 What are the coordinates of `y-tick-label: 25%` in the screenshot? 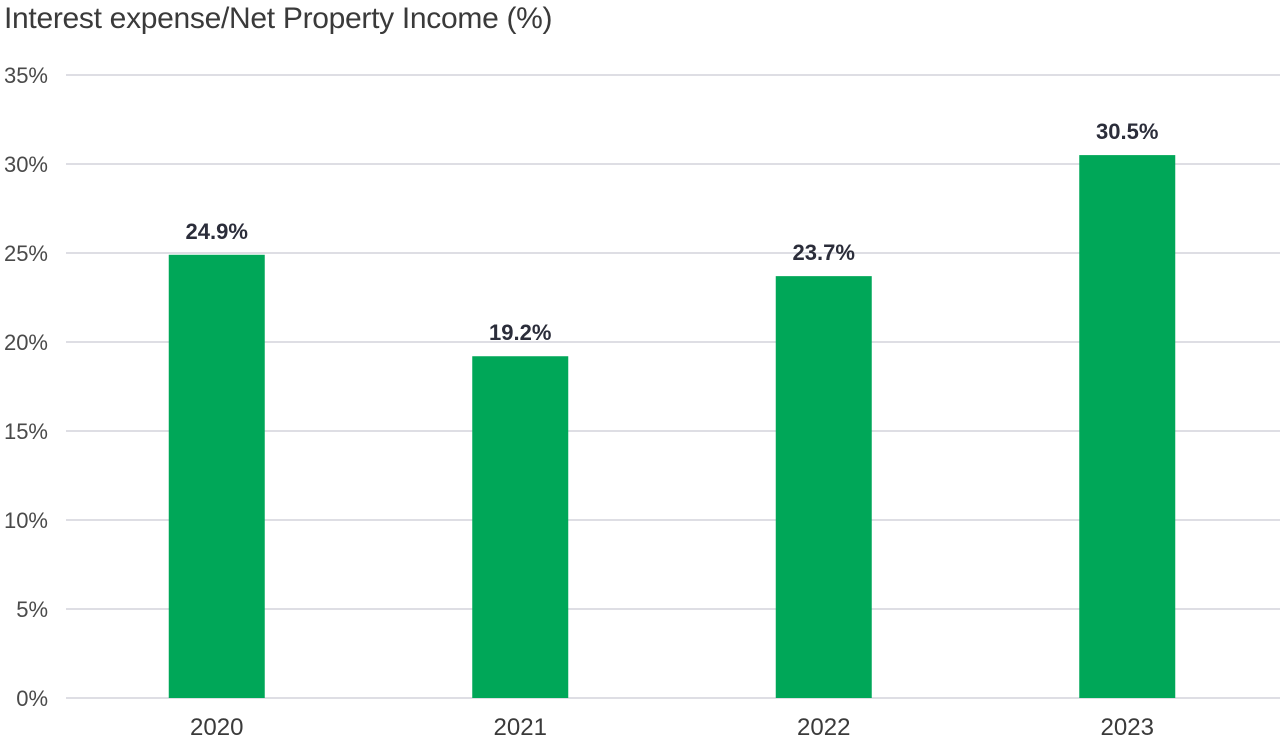 It's located at (26, 253).